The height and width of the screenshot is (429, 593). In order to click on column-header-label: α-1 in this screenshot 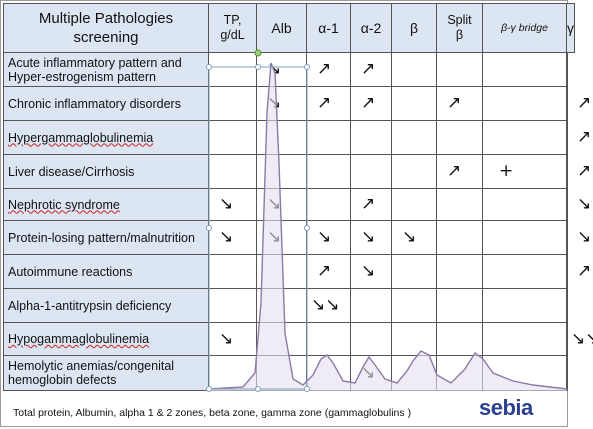, I will do `click(328, 28)`.